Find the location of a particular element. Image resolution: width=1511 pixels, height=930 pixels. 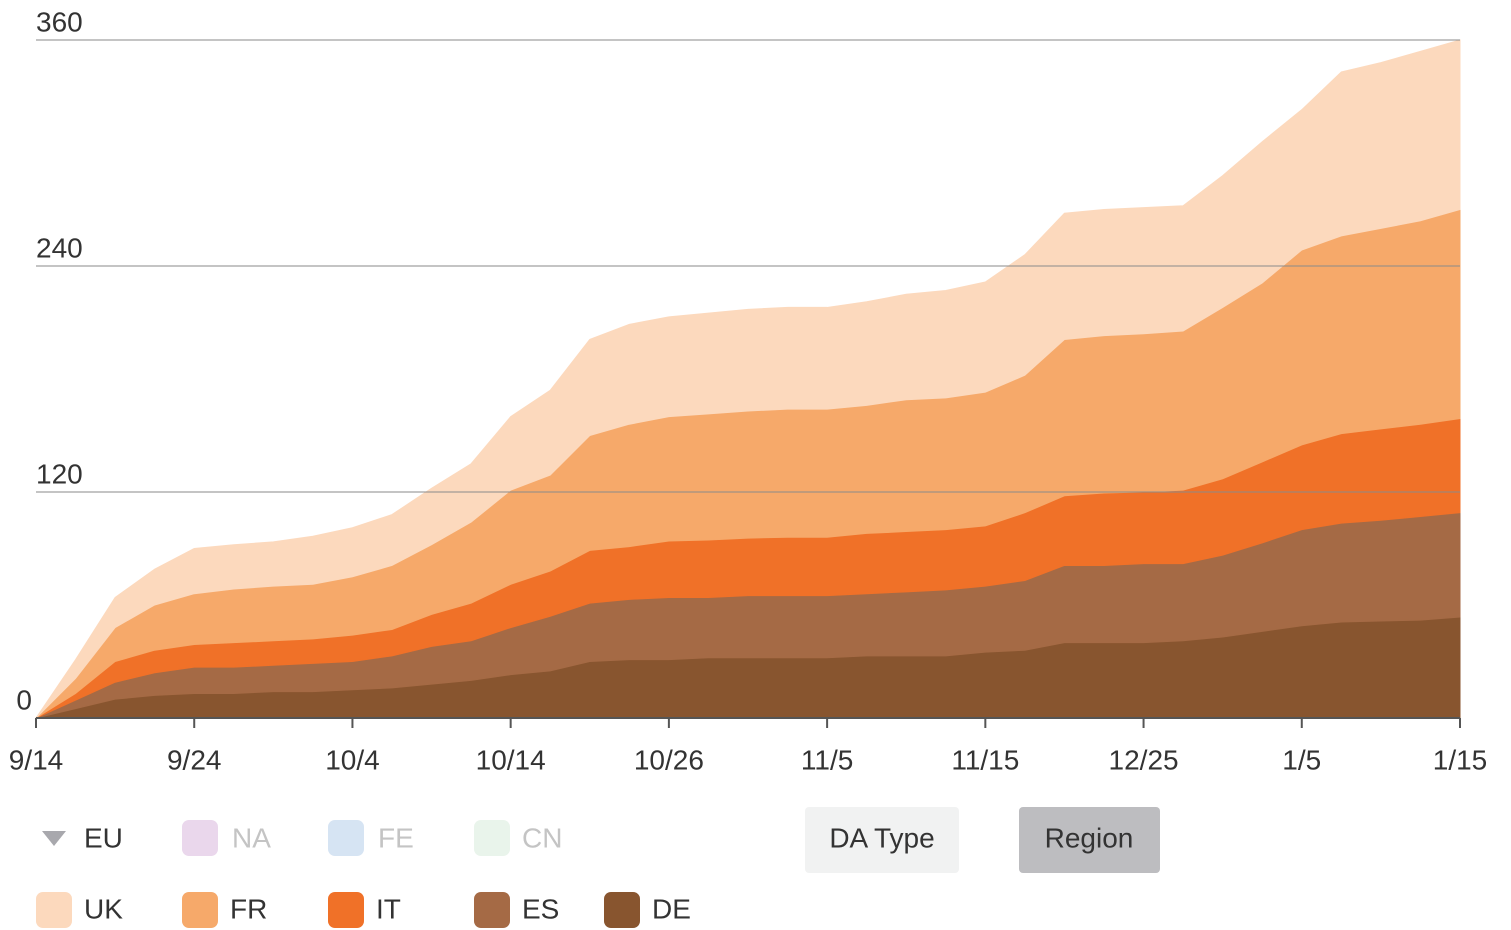

dropdown-arrow is located at coordinates (54, 838).